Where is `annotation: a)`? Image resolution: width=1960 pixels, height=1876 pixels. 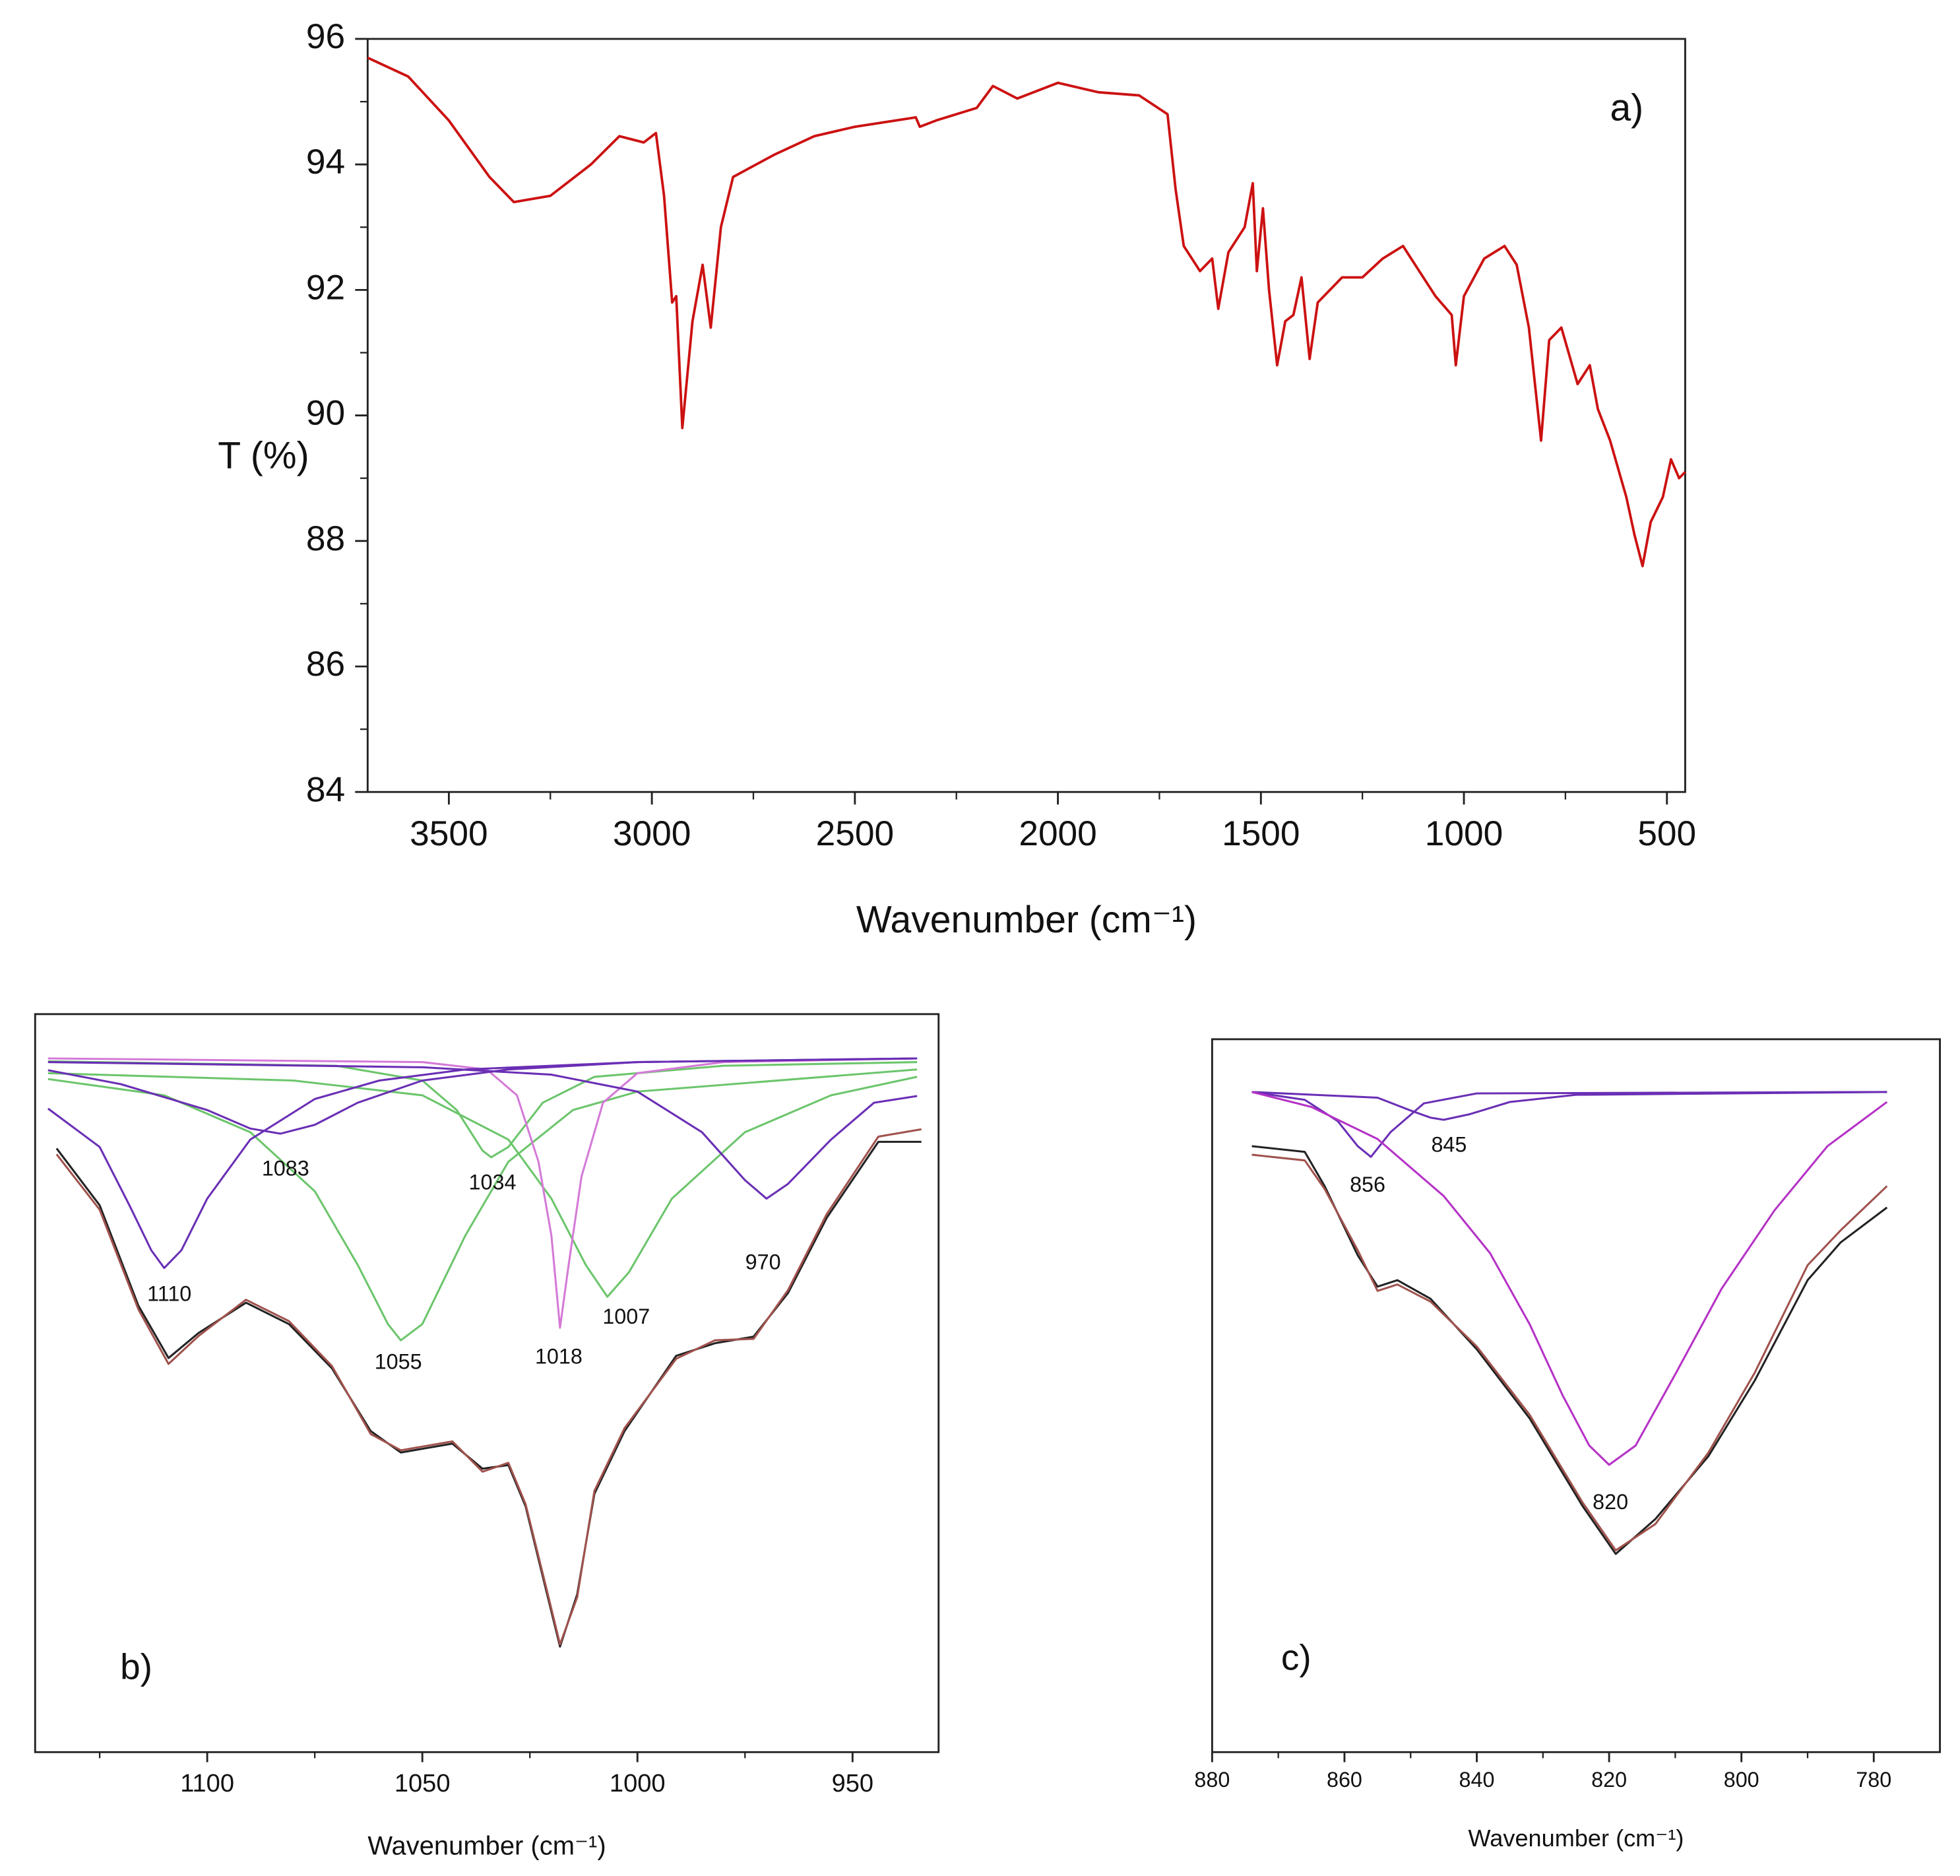 annotation: a) is located at coordinates (1626, 108).